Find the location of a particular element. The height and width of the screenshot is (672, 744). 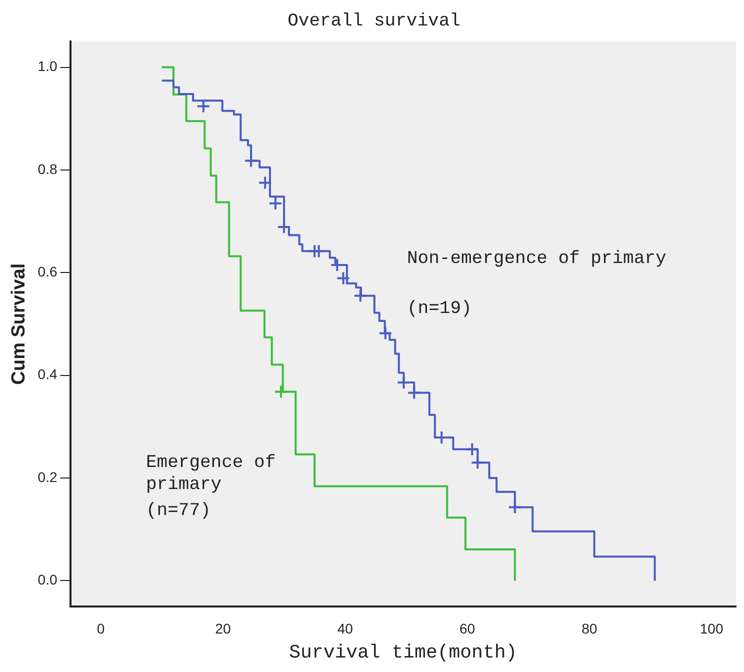

y-tick-label: 0.6 is located at coordinates (48, 272).